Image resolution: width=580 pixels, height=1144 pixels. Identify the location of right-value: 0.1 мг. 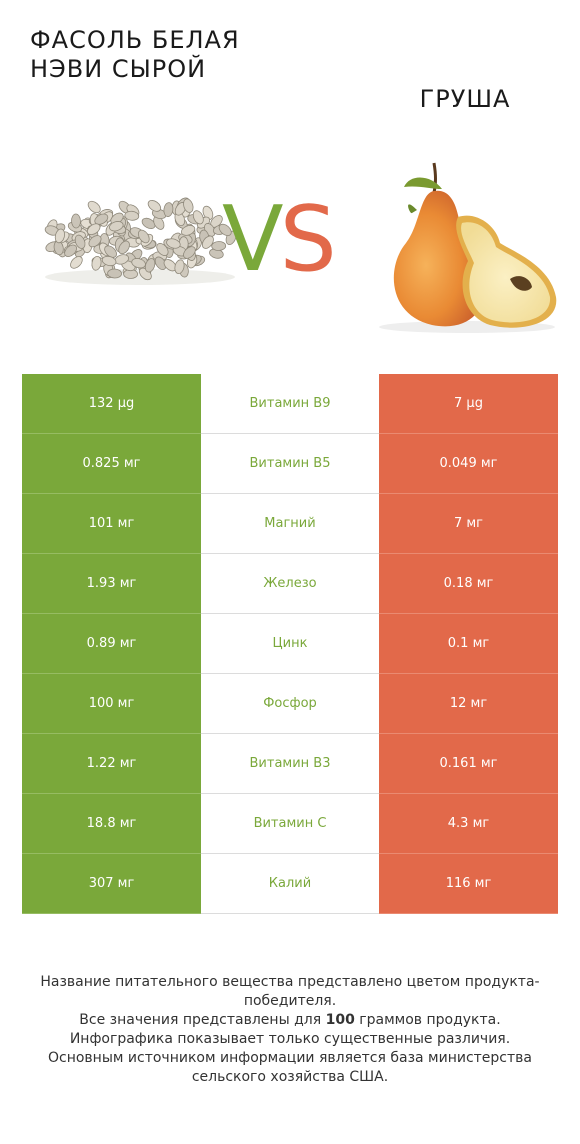
(468, 644).